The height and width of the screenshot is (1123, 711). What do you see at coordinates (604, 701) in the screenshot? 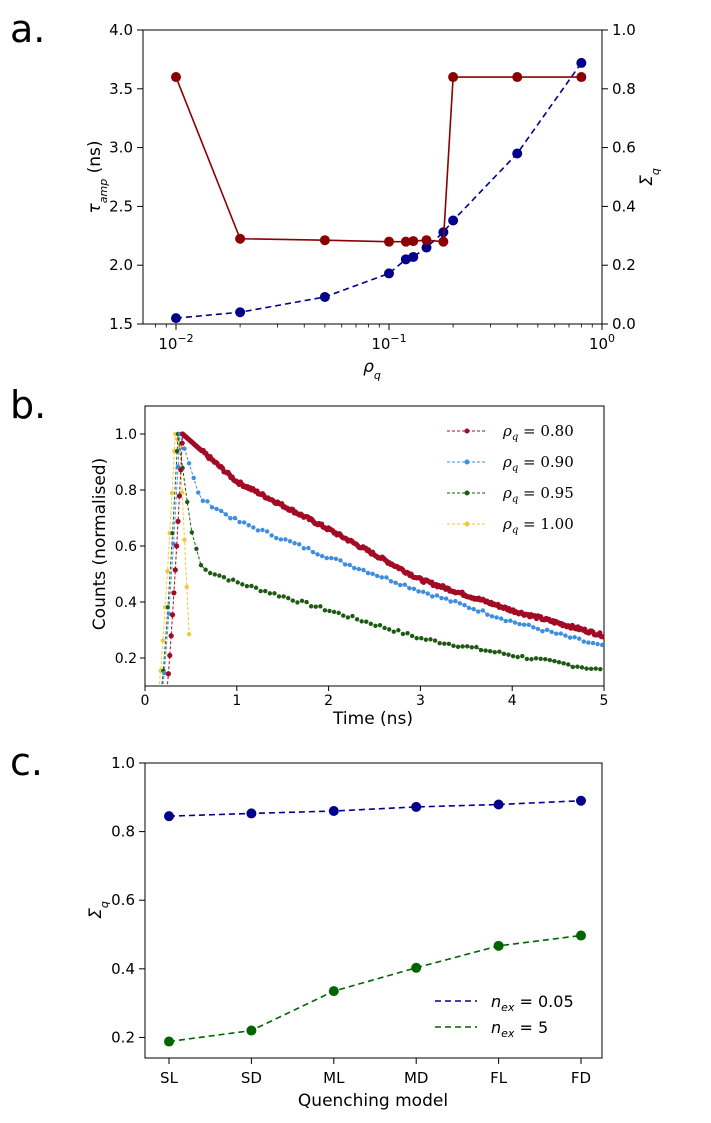
I see `panel-b-xtick-label: 5` at bounding box center [604, 701].